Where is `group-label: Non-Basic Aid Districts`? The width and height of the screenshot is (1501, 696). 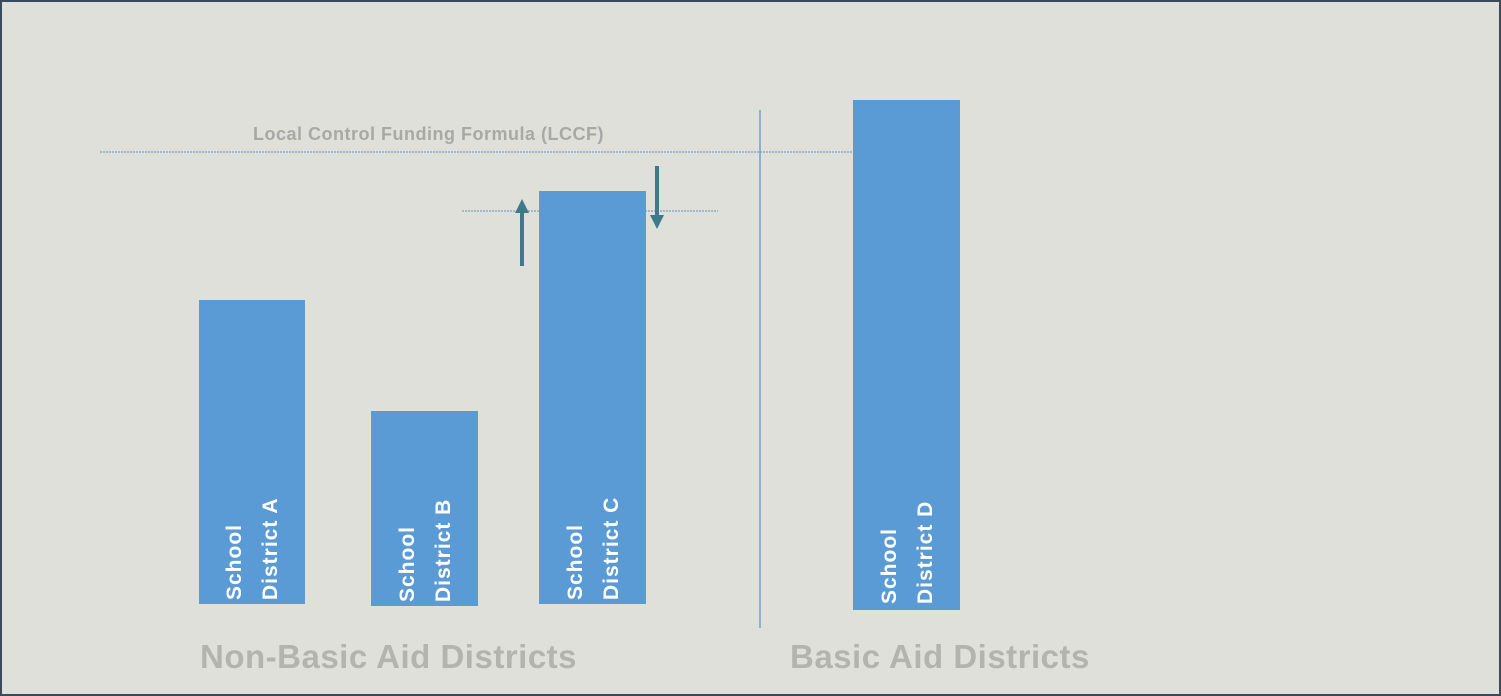
group-label: Non-Basic Aid Districts is located at coordinates (388, 656).